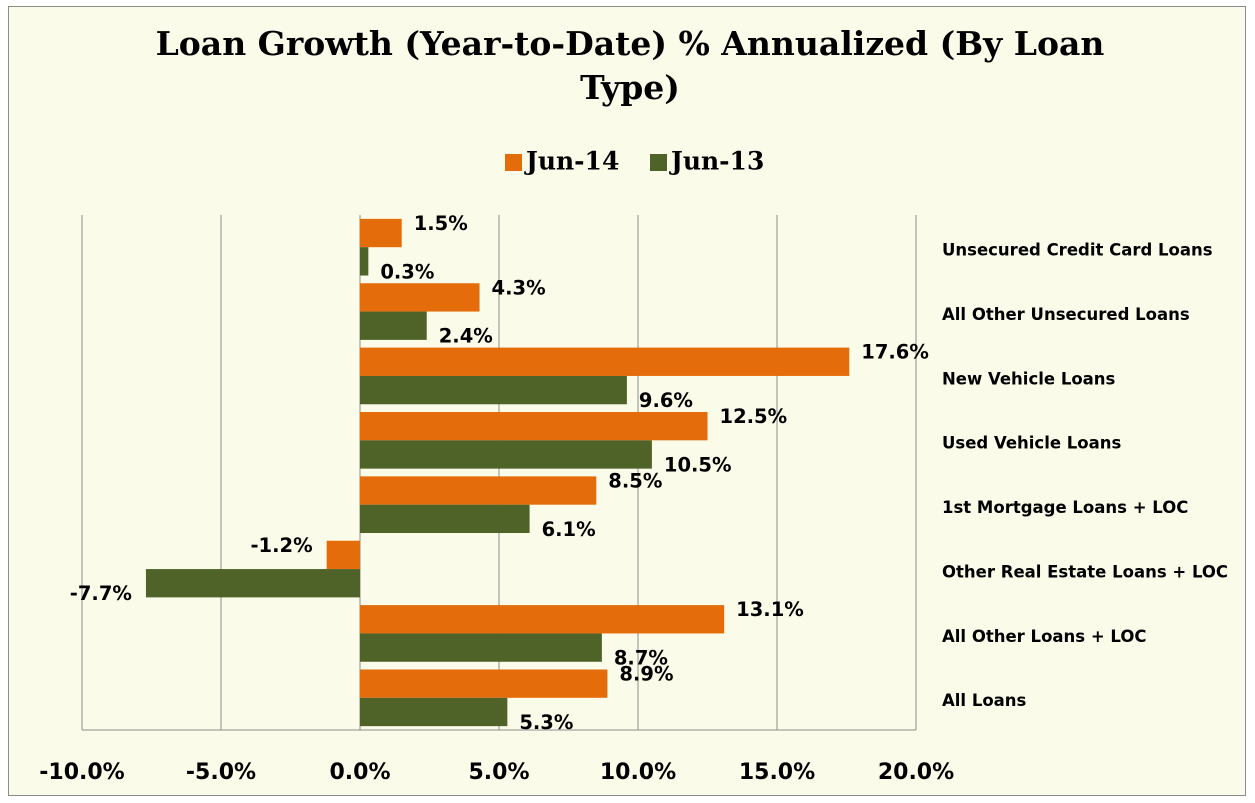  Describe the element at coordinates (666, 400) in the screenshot. I see `data-label: 9.6%` at that location.